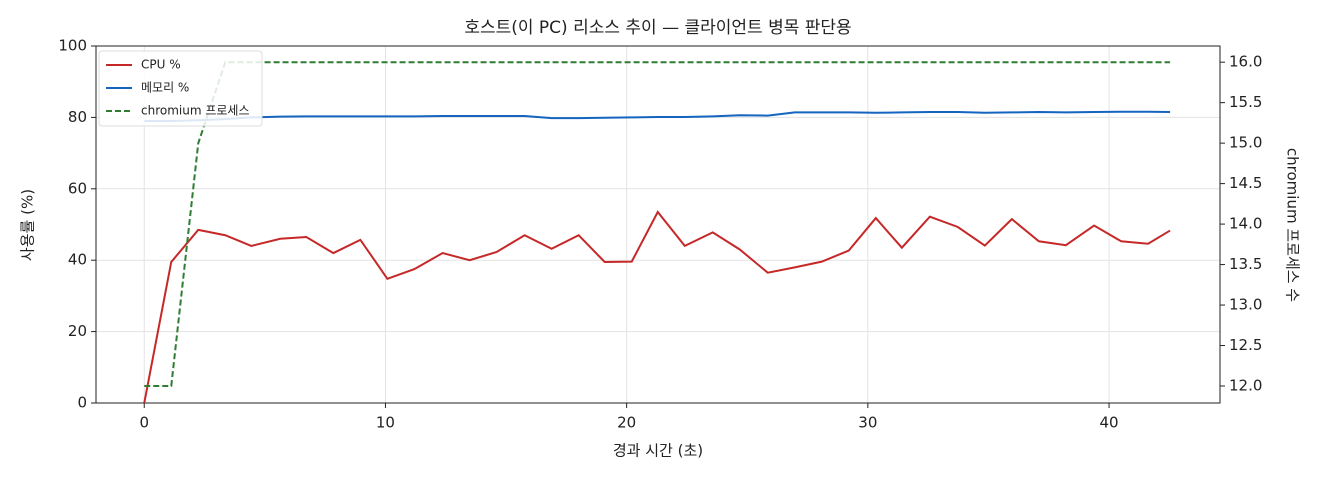  What do you see at coordinates (195, 111) in the screenshot?
I see `legend-label: chromium 프로세스` at bounding box center [195, 111].